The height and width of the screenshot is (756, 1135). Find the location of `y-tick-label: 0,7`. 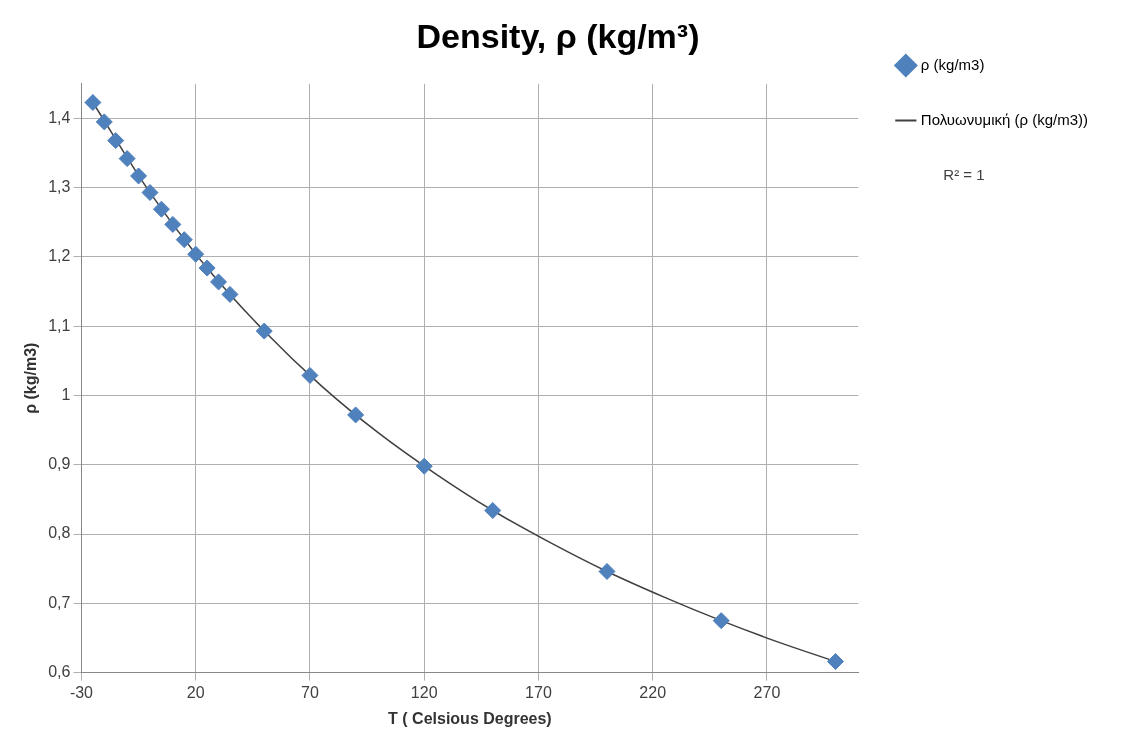

y-tick-label: 0,7 is located at coordinates (59, 602).